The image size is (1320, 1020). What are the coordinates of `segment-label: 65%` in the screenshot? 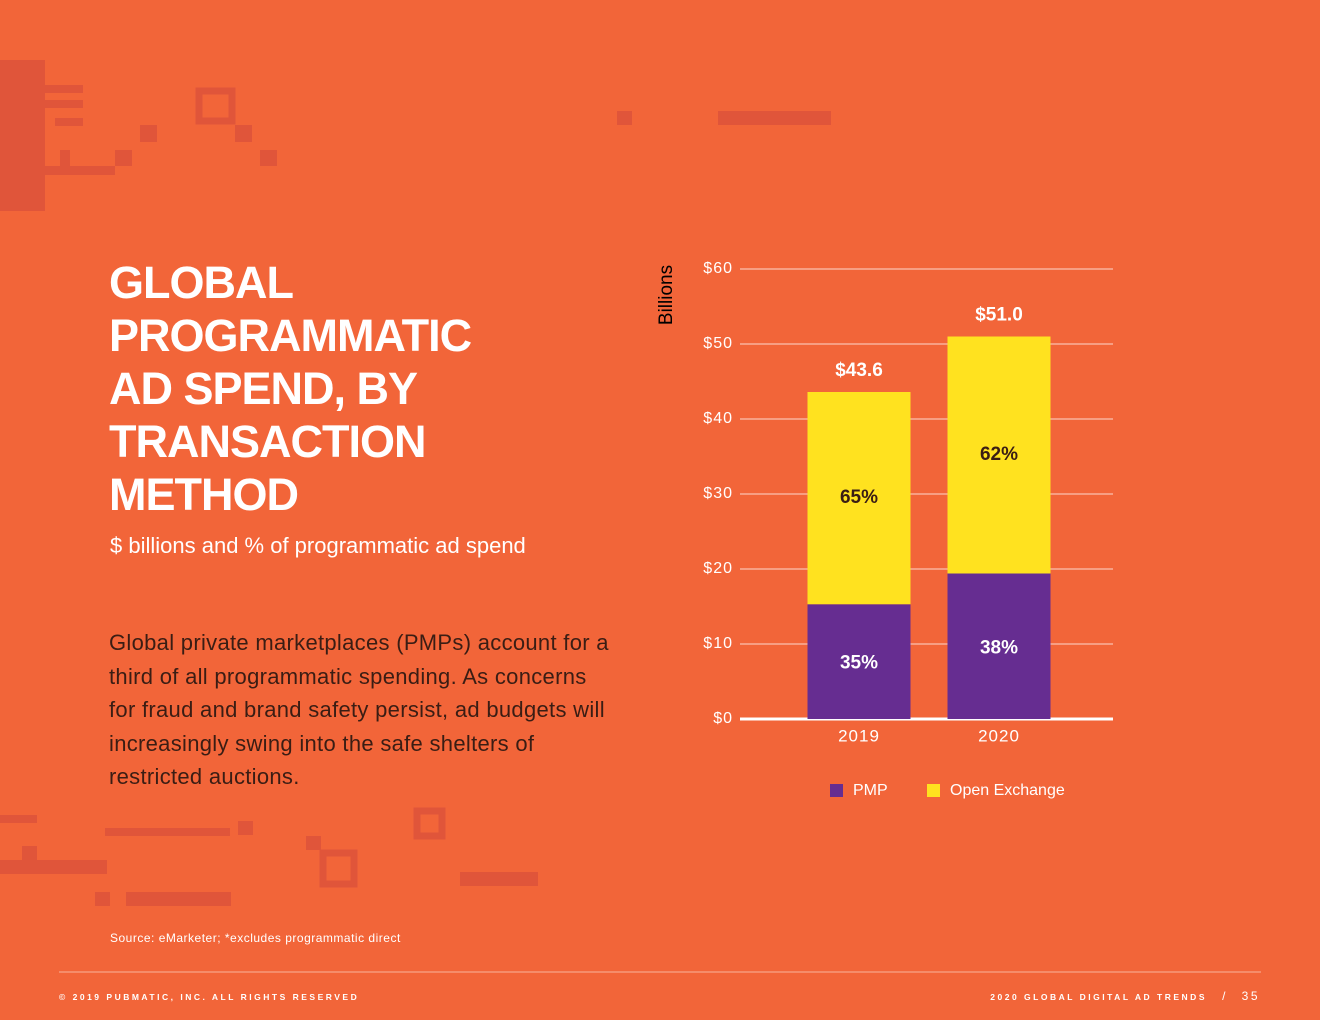 It's located at (859, 497).